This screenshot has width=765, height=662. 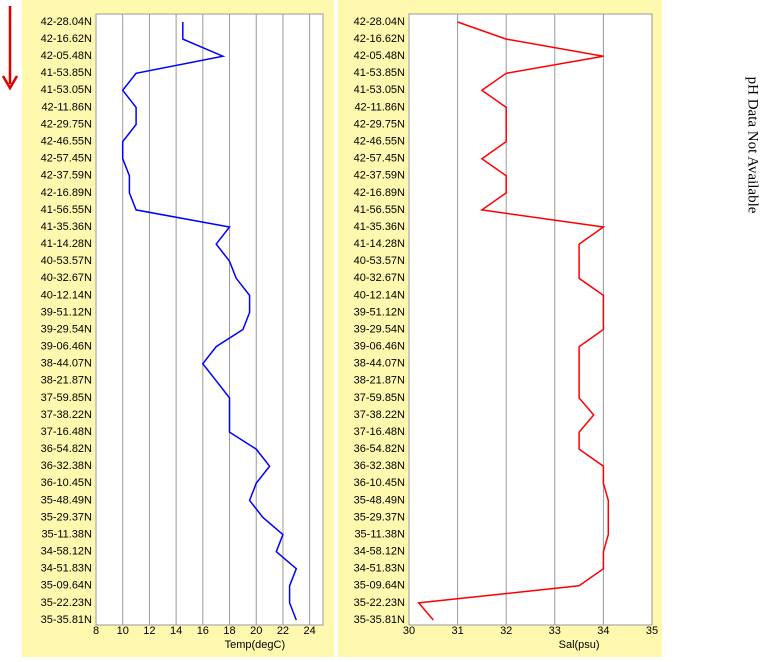 What do you see at coordinates (603, 631) in the screenshot?
I see `x-tick-label: 34` at bounding box center [603, 631].